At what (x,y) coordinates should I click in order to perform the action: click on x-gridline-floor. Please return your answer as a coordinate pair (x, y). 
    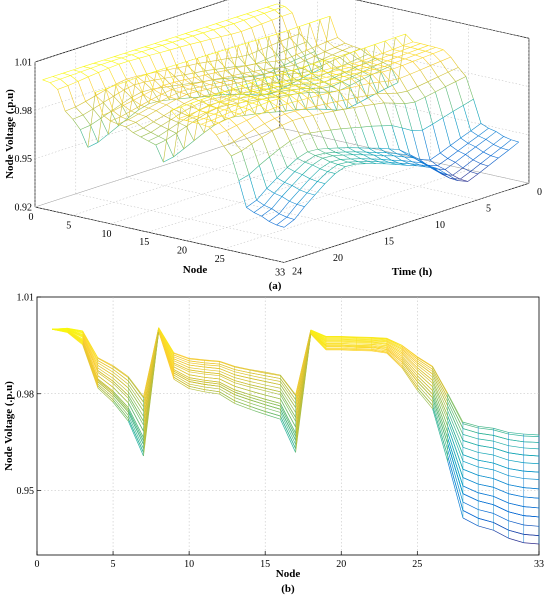
    Looking at the image, I should click on (346, 209).